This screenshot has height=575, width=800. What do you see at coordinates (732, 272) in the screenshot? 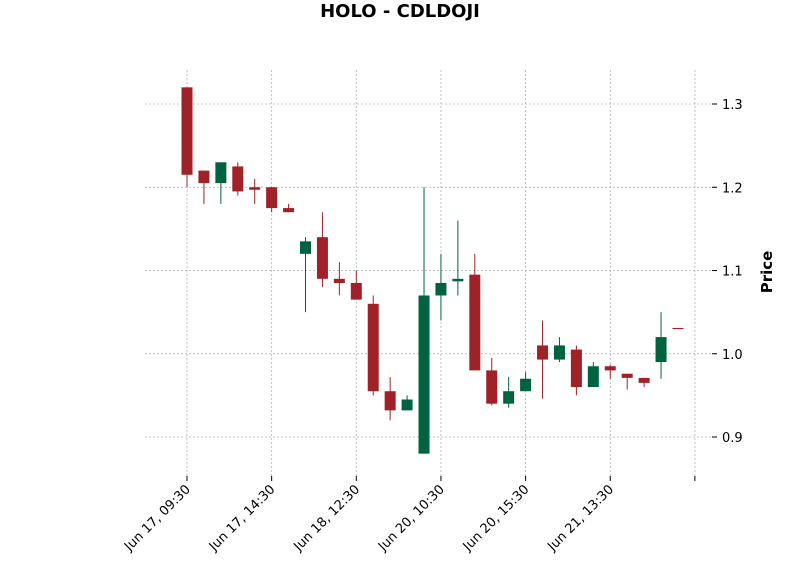
I see `y-tick-label: 1.1` at bounding box center [732, 272].